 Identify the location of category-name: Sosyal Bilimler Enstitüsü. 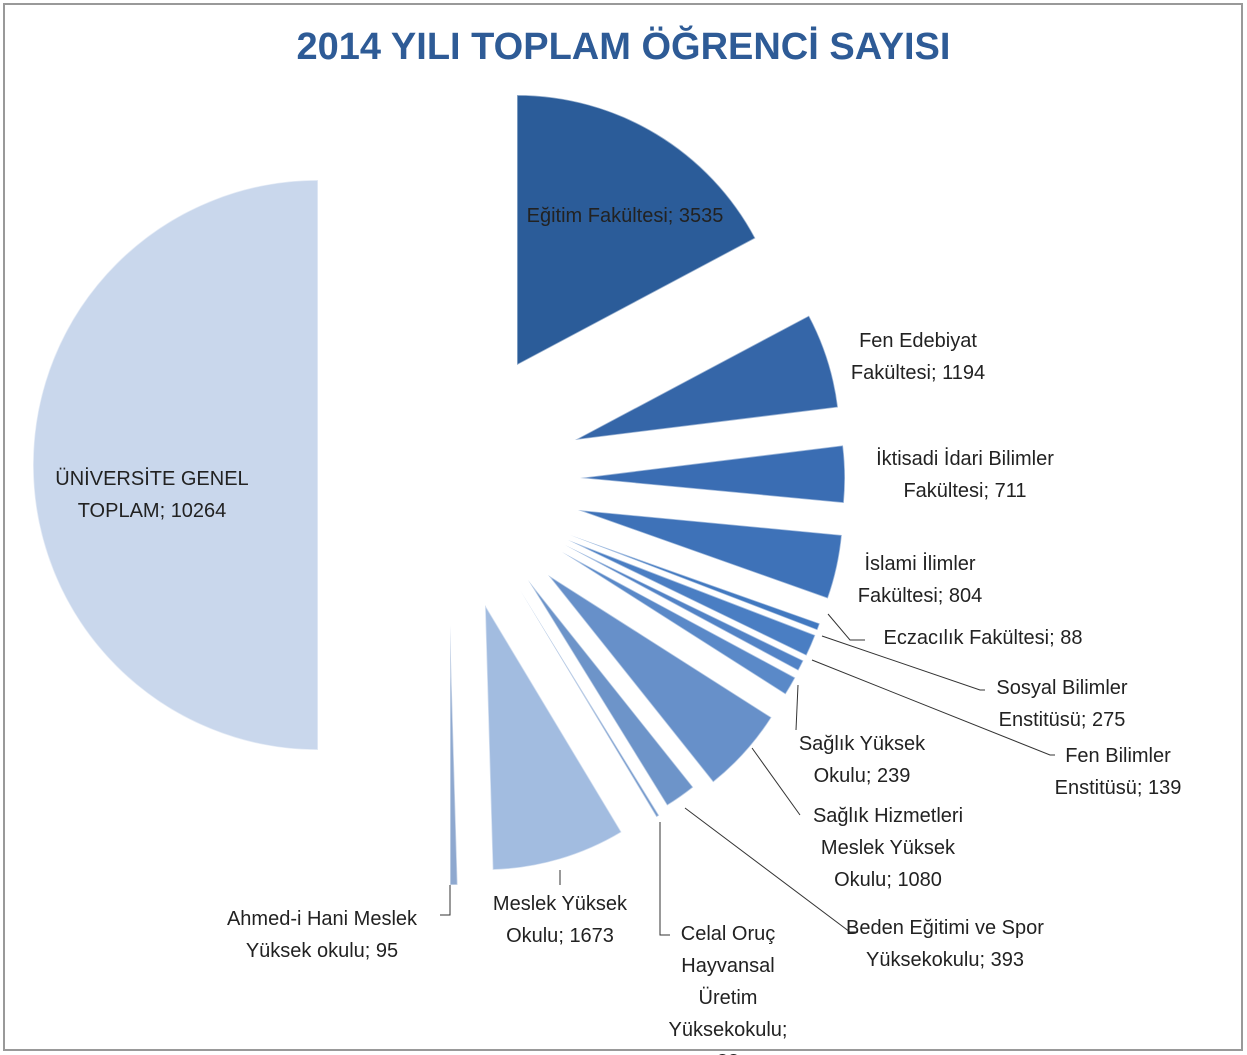
(1062, 704).